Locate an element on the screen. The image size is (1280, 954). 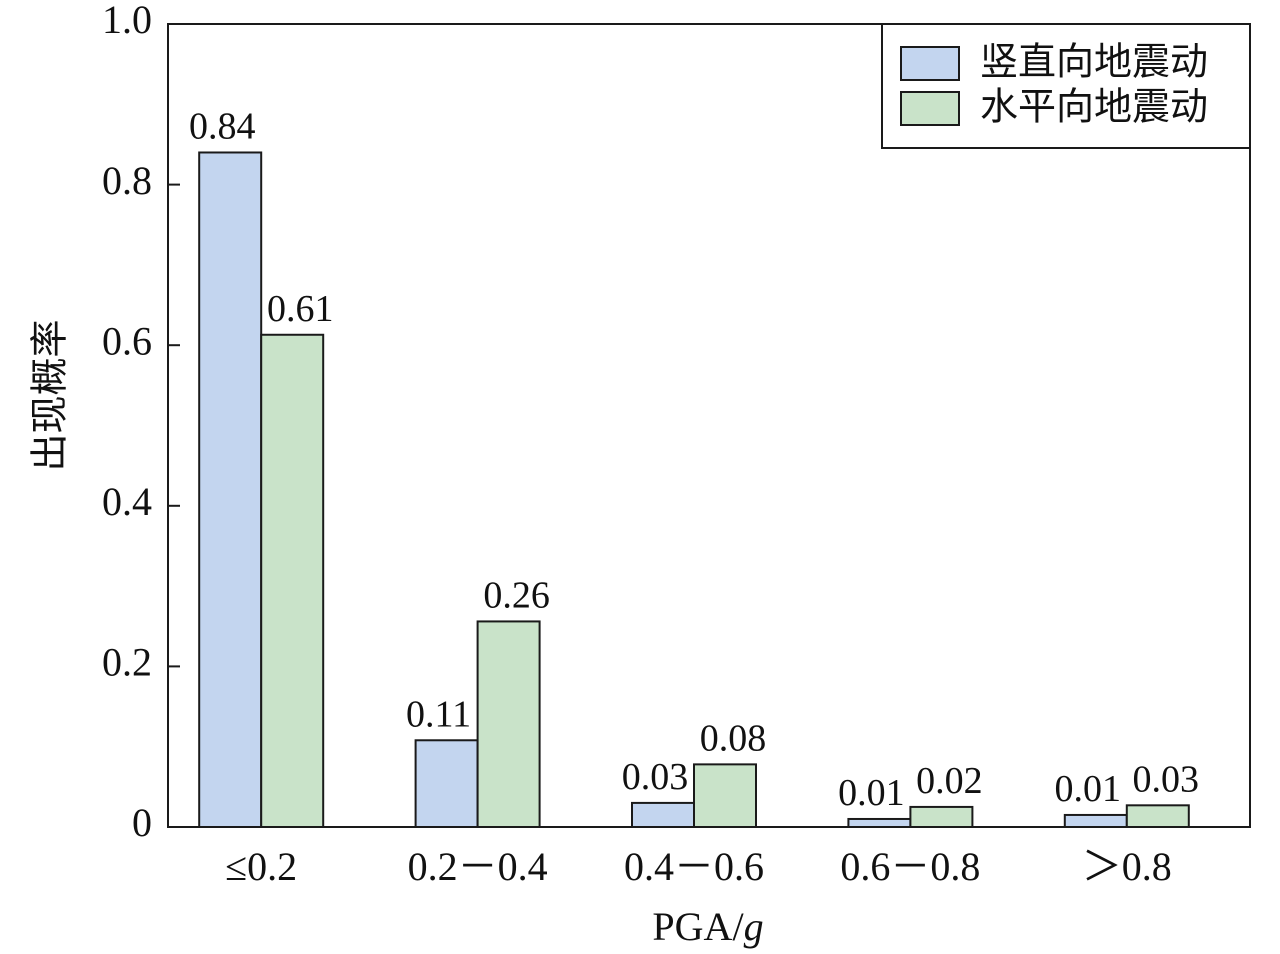
y-tick-label: 1.0 is located at coordinates (127, 21).